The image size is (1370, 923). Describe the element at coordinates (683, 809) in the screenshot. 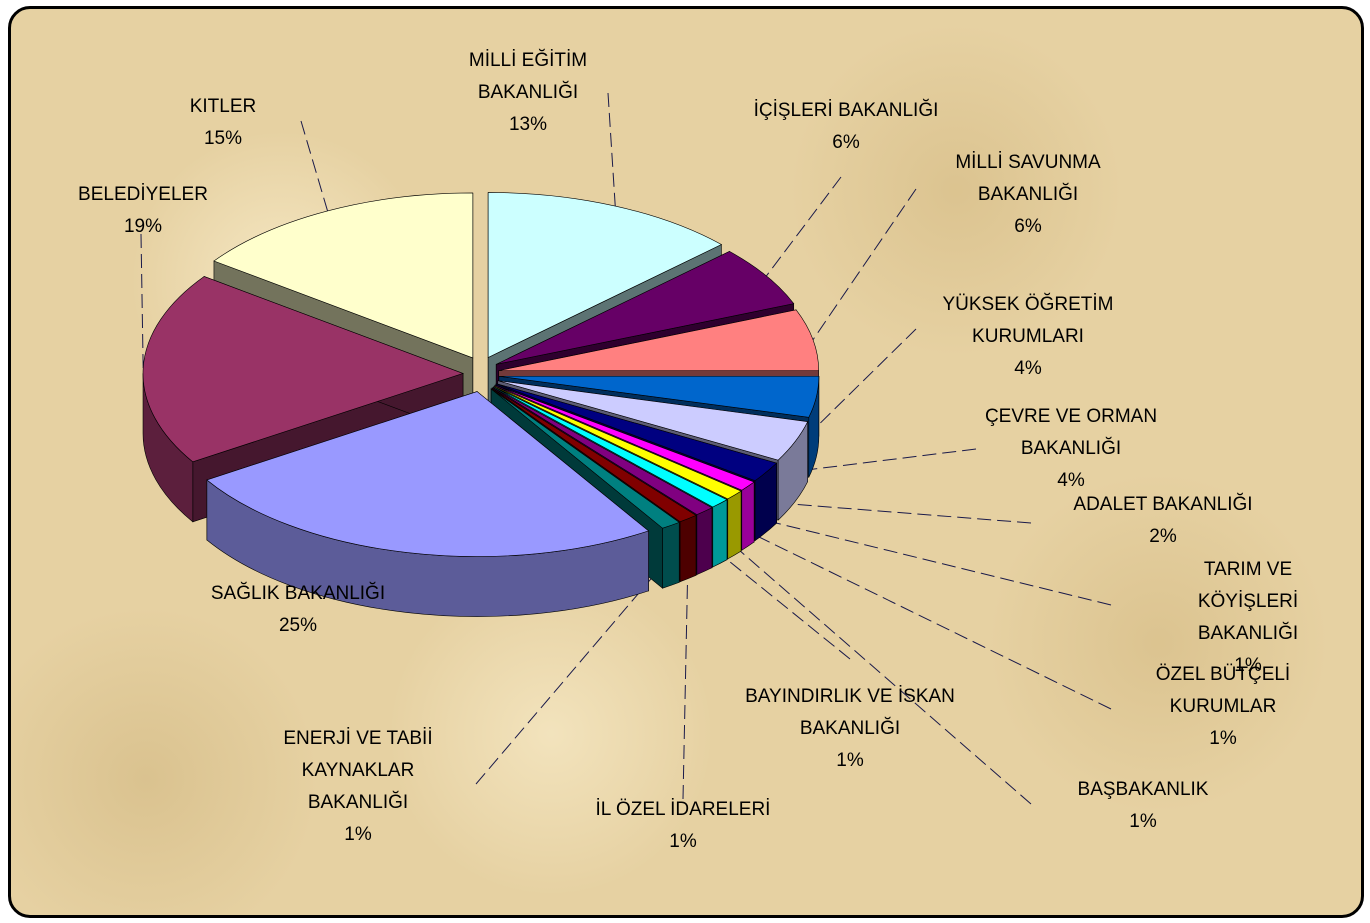

I see `slice-name: İL ÖZEL İDARELERİ` at that location.